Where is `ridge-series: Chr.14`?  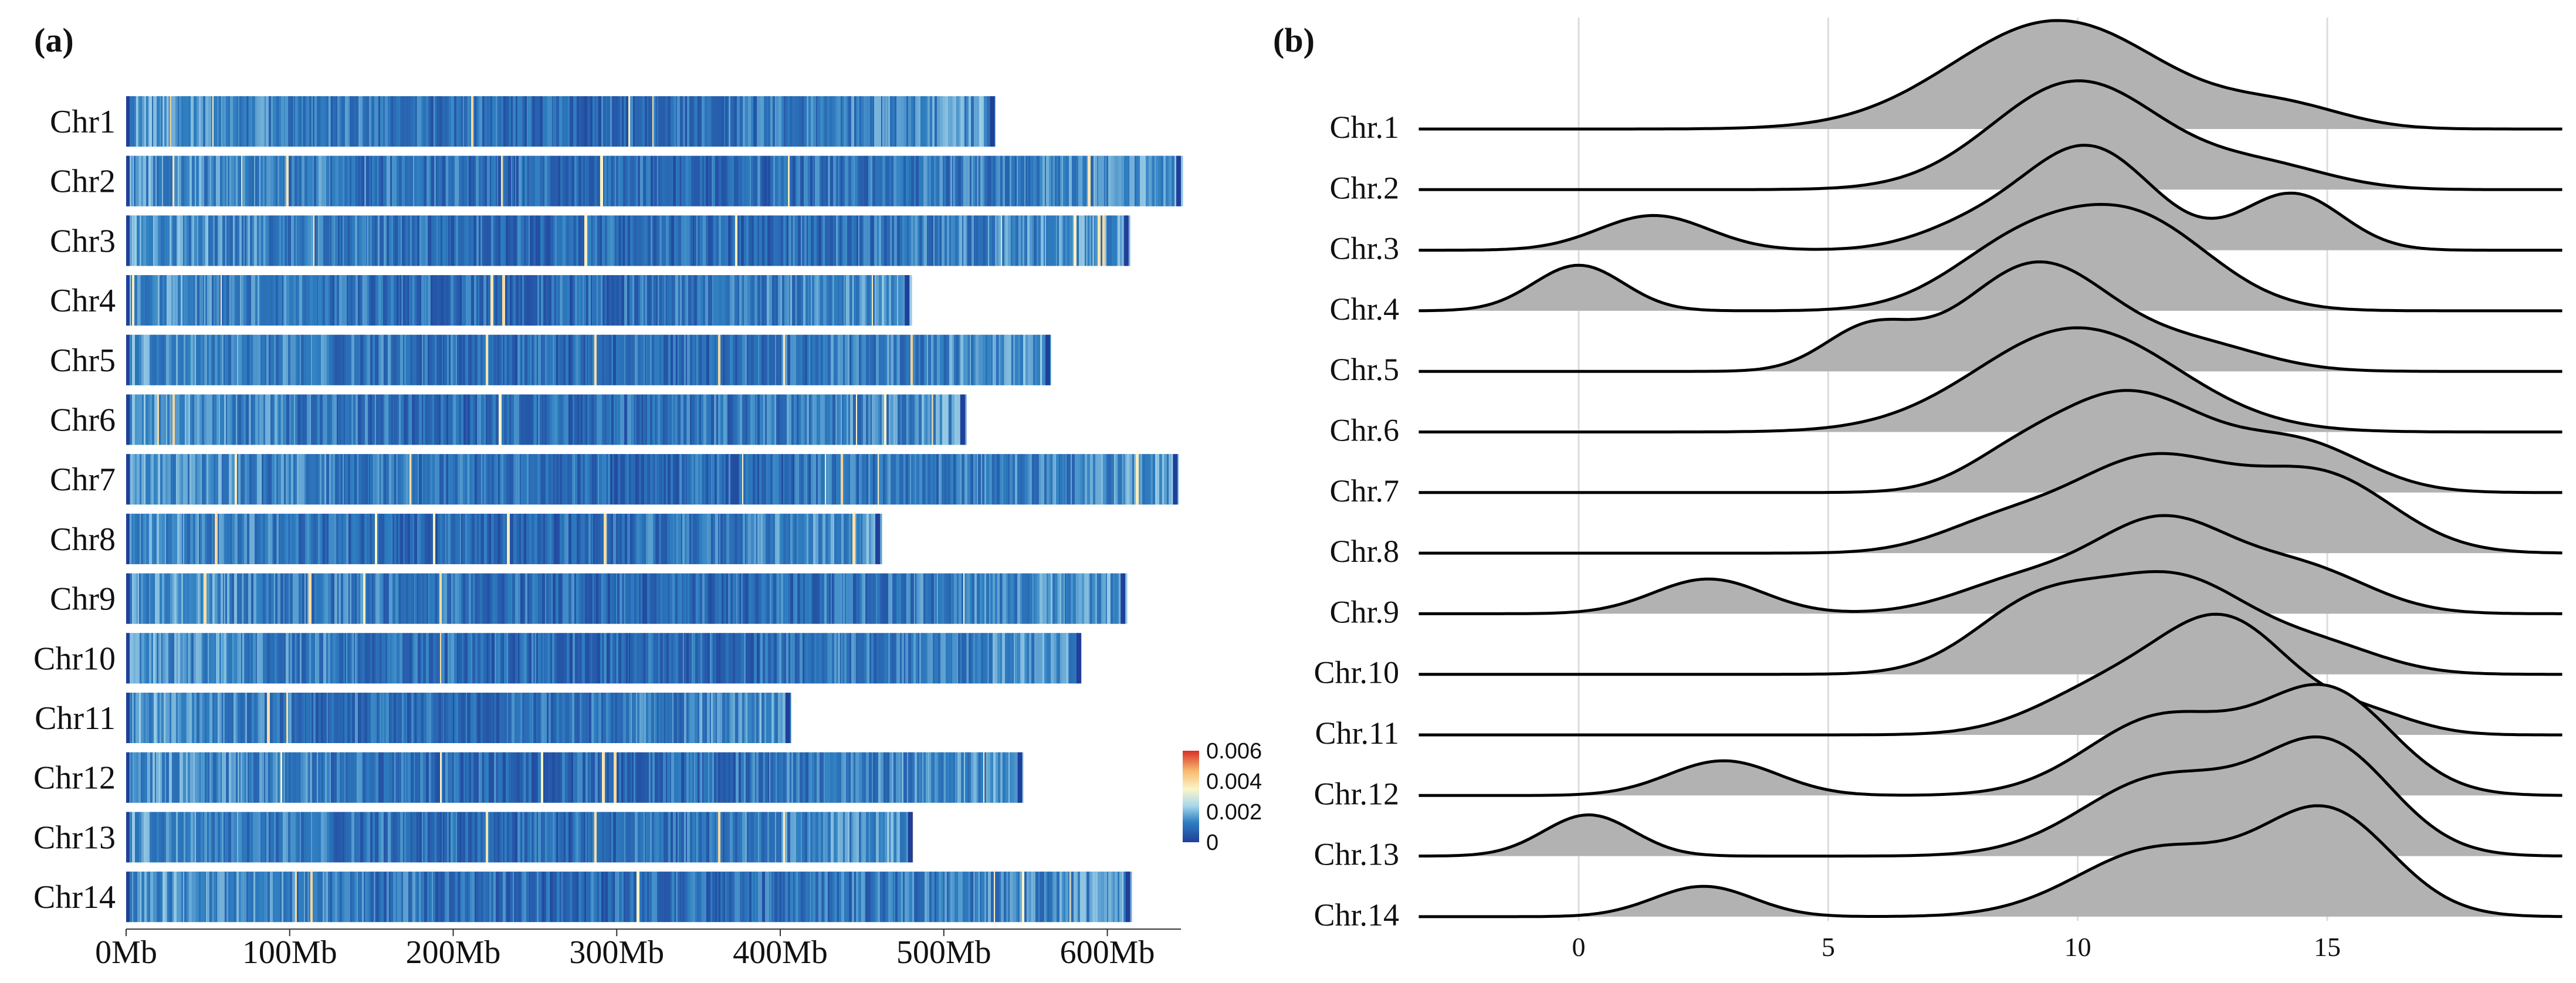
ridge-series: Chr.14 is located at coordinates (1938, 868).